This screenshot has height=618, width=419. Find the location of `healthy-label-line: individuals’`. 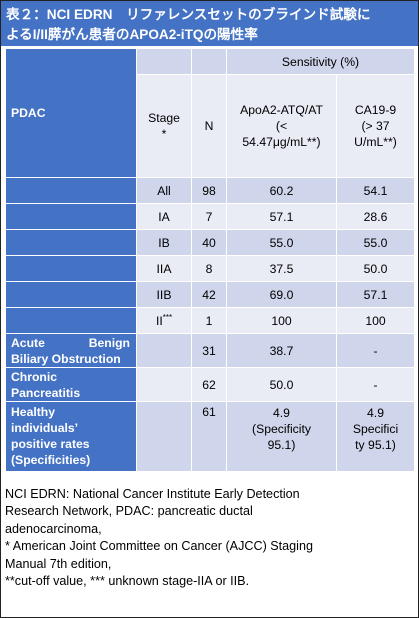

healthy-label-line: individuals’ is located at coordinates (45, 428).